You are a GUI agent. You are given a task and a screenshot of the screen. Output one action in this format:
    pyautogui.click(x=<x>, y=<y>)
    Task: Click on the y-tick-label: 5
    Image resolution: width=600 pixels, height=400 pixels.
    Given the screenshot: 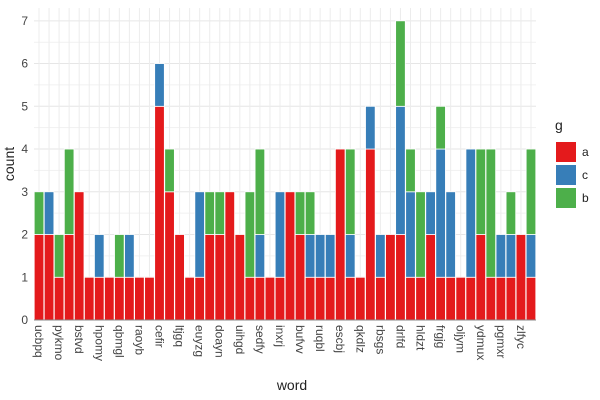 What is the action you would take?
    pyautogui.click(x=24, y=106)
    